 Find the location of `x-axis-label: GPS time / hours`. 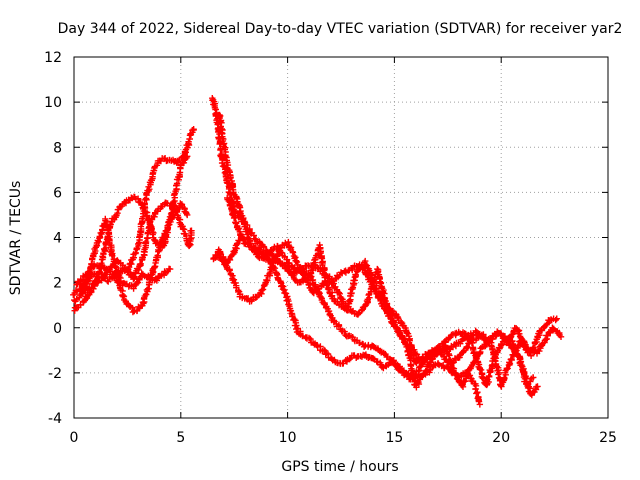

x-axis-label: GPS time / hours is located at coordinates (339, 467).